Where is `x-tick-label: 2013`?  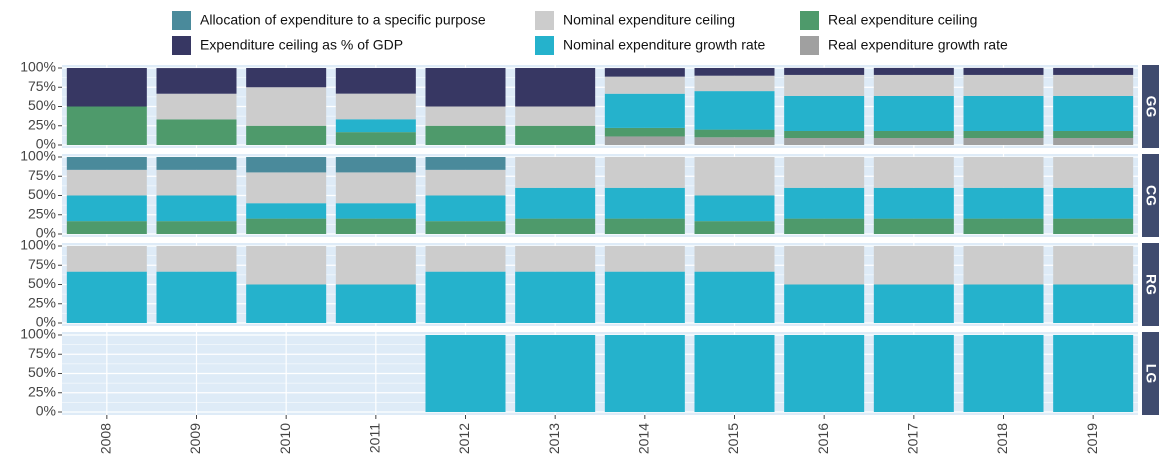
x-tick-label: 2013 is located at coordinates (554, 438).